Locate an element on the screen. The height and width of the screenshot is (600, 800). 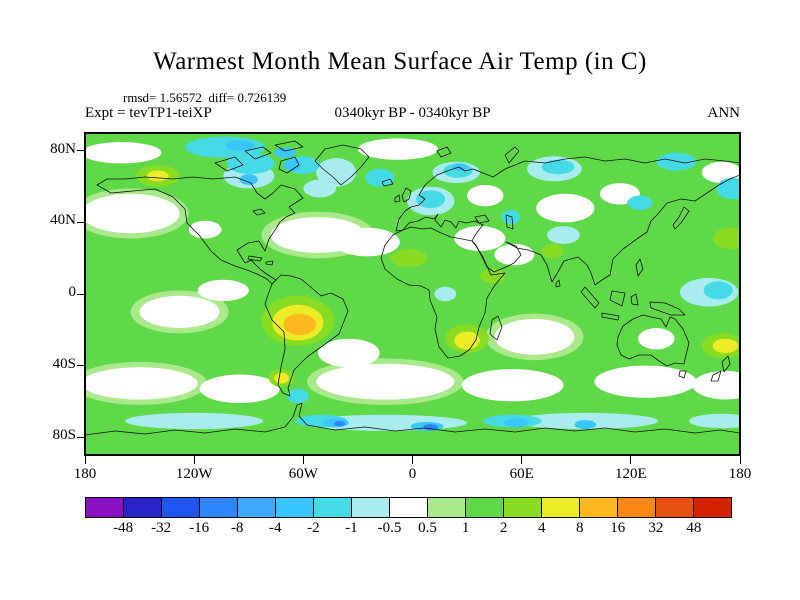
field-region-southern-ocean-australia is located at coordinates (645, 381).